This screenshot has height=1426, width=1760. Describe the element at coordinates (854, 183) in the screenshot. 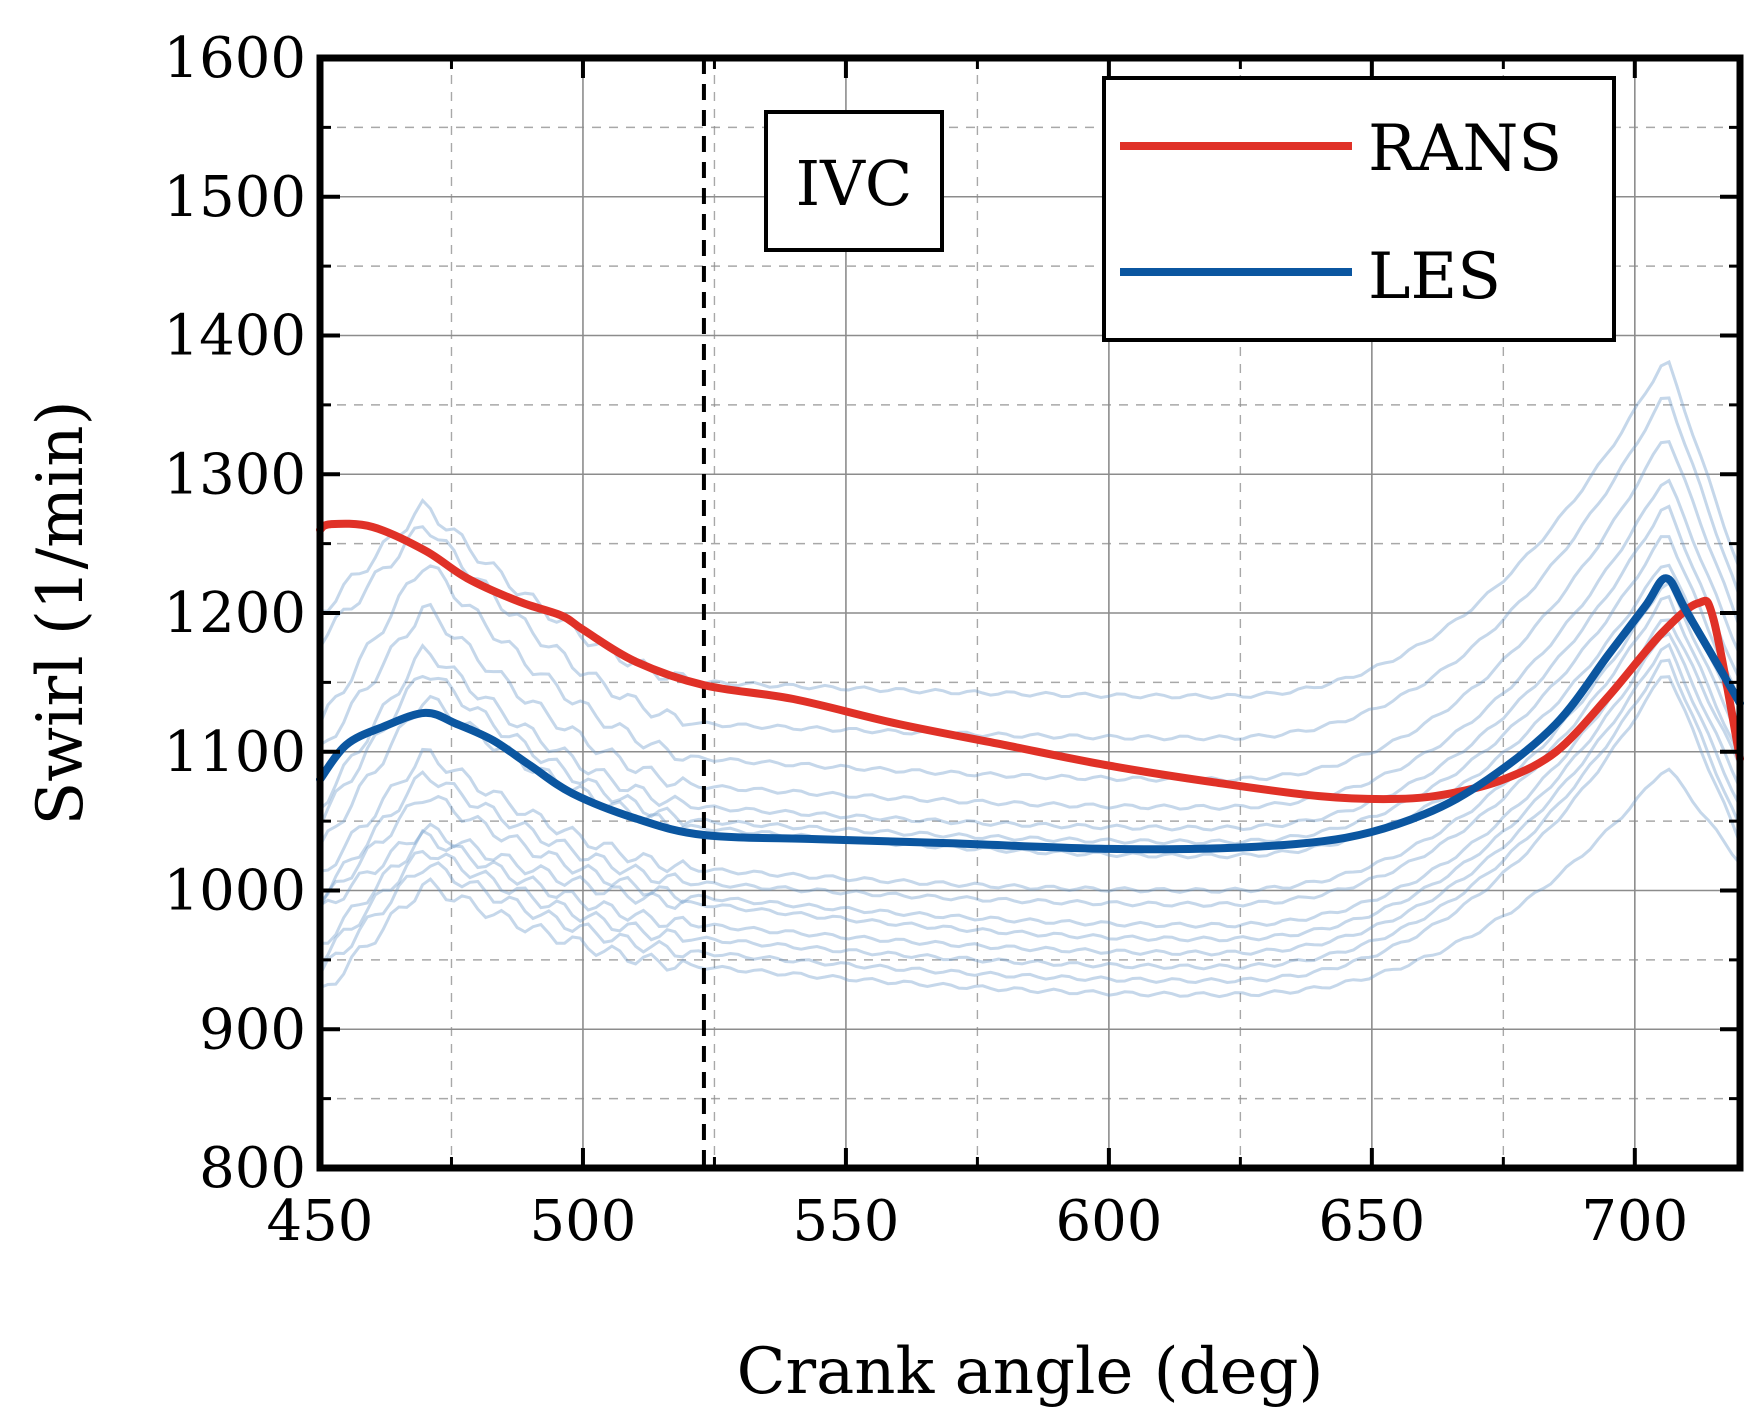

I see `ivc-label: IVC` at that location.